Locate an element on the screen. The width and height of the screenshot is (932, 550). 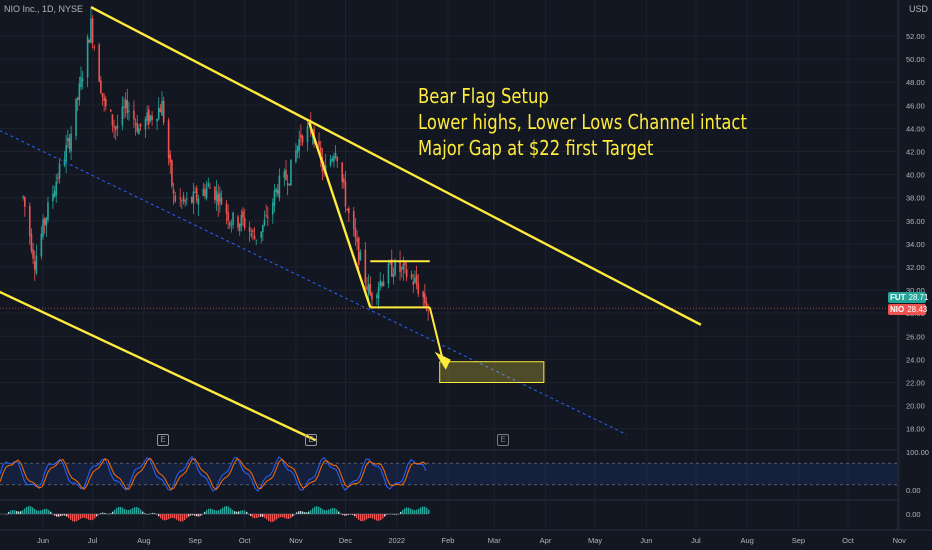
histogram-tick-label: 0.00 is located at coordinates (913, 514).